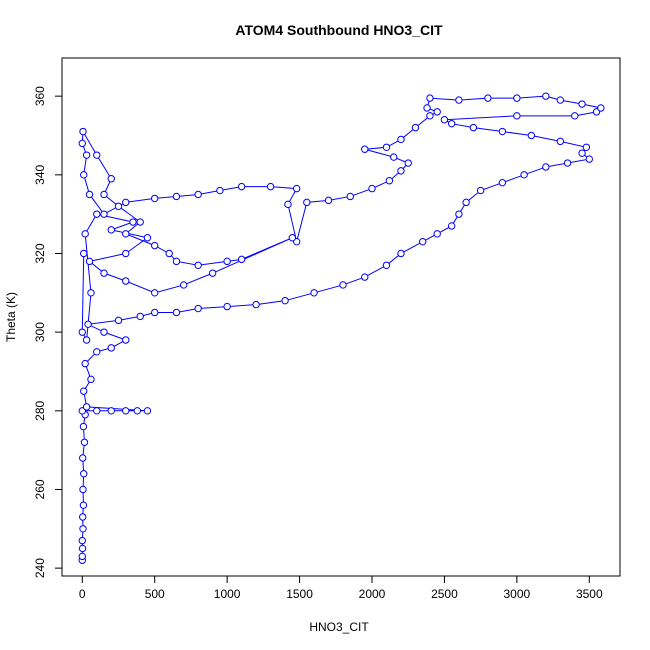 The height and width of the screenshot is (650, 650). What do you see at coordinates (372, 594) in the screenshot?
I see `x-tick-label: 2000` at bounding box center [372, 594].